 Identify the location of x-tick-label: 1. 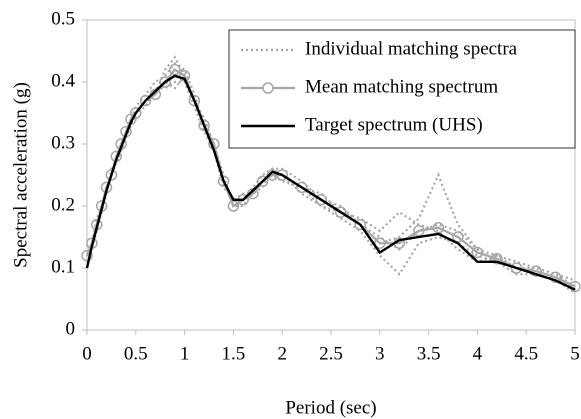
(185, 353).